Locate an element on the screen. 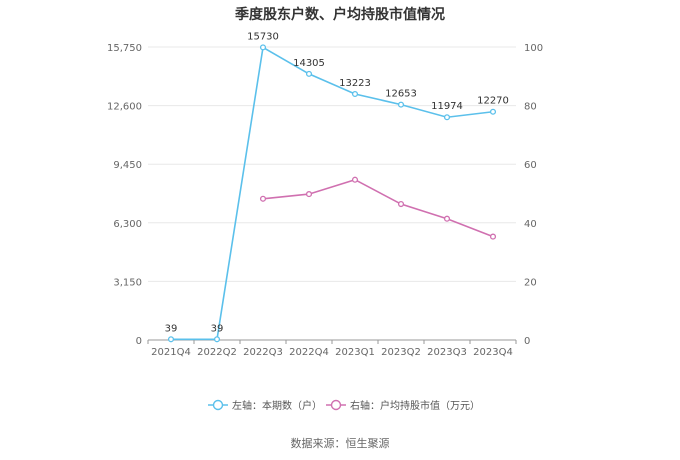 This screenshot has width=680, height=460. legend: 左轴：本期数（户） 右轴：户均持股市值（万元） is located at coordinates (344, 405).